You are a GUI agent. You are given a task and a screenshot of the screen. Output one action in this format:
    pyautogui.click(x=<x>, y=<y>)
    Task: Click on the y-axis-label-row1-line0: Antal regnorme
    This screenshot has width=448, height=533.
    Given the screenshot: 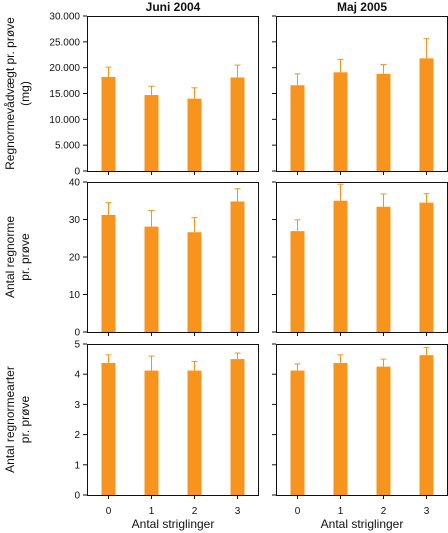 What is the action you would take?
    pyautogui.click(x=10, y=257)
    